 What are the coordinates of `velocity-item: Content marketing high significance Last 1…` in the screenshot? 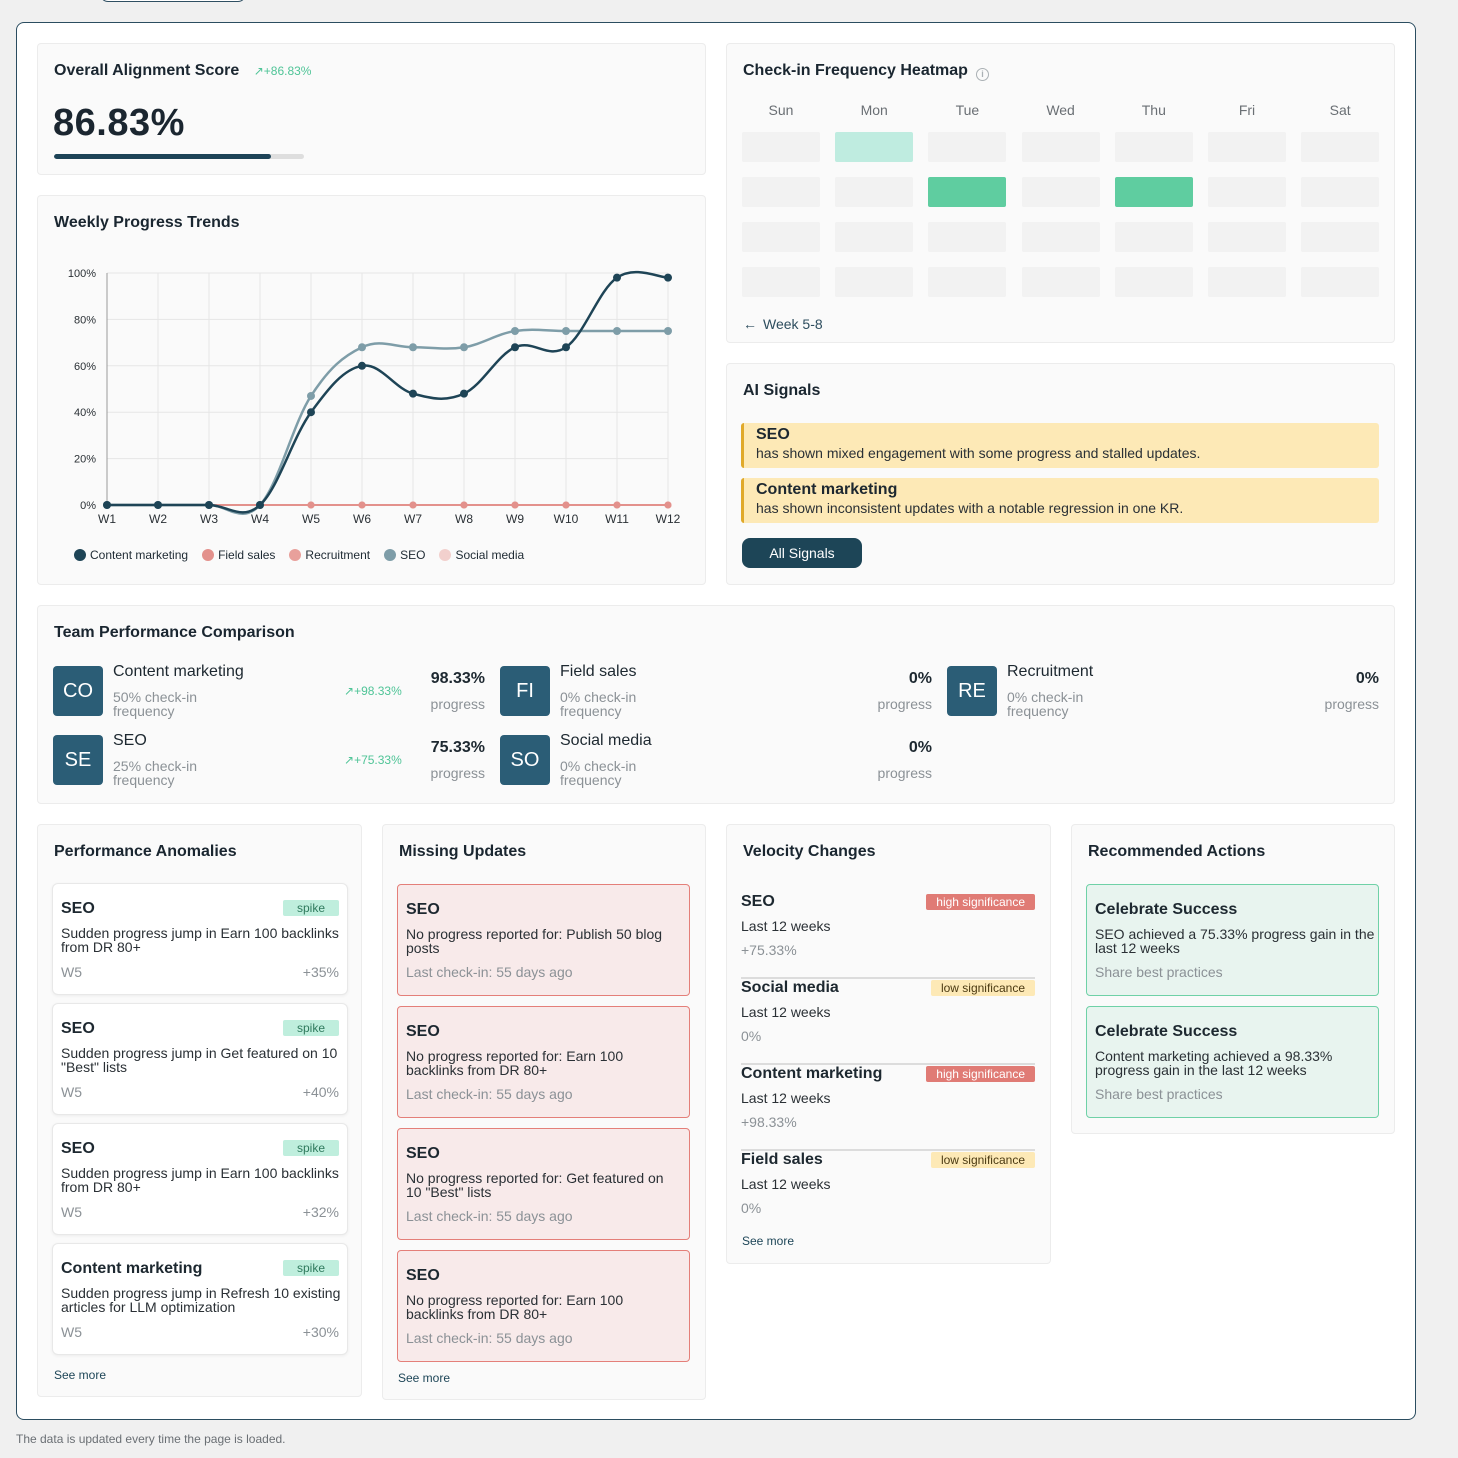 It's located at (888, 1108).